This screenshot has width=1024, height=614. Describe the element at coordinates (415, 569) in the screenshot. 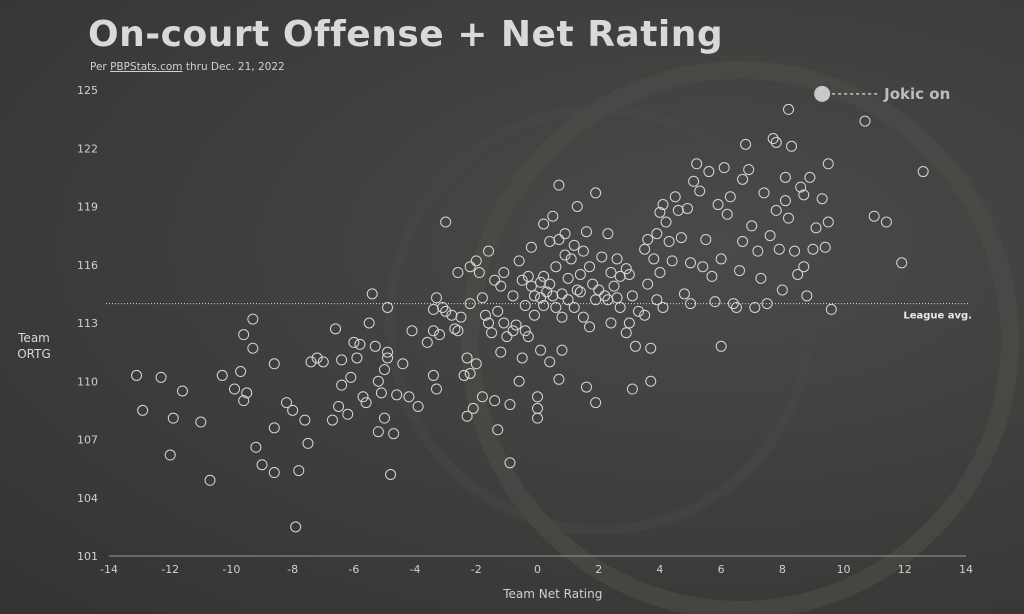

I see `x-tick-label: -4` at that location.